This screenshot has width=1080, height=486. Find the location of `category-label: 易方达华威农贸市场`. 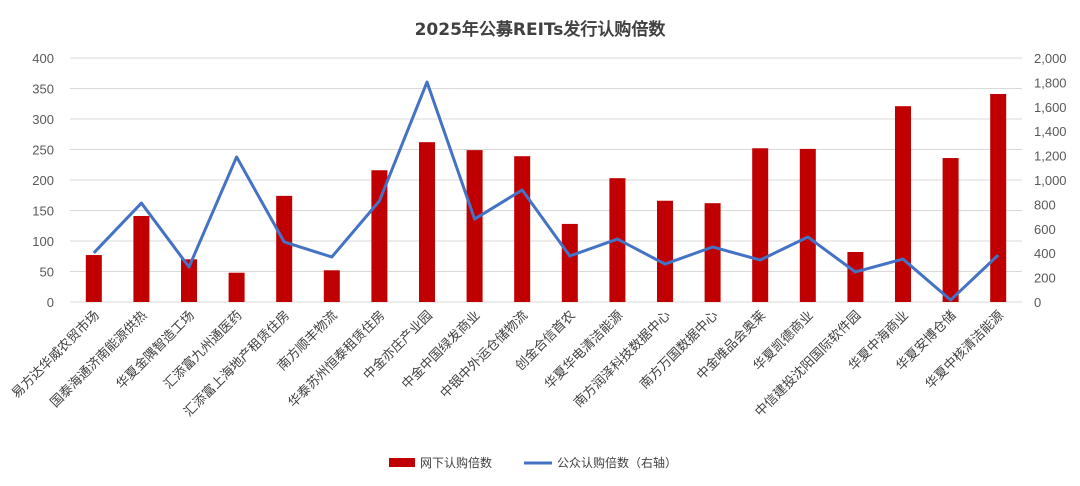

category-label: 易方达华威农贸市场 is located at coordinates (56, 355).